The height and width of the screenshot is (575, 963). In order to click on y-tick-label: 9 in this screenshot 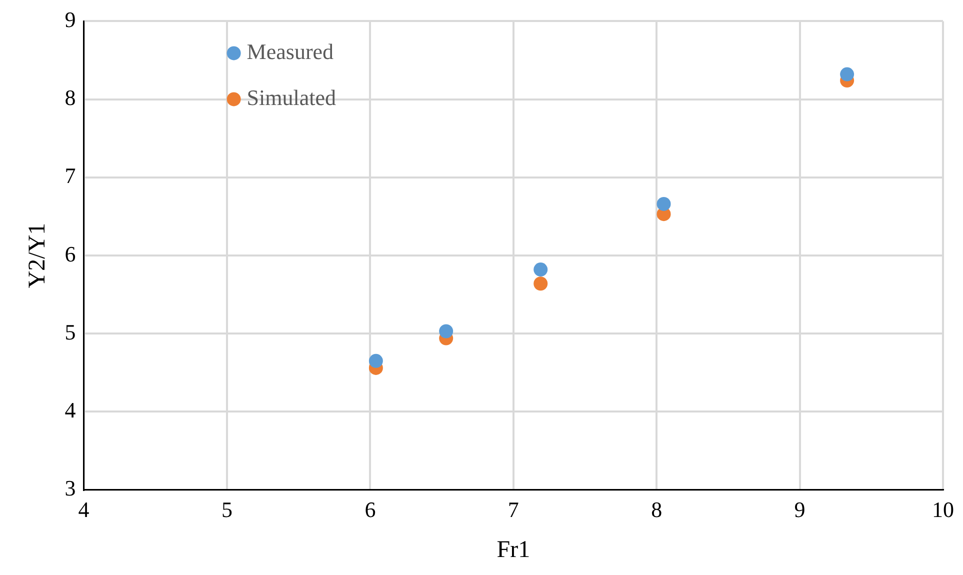, I will do `click(70, 19)`.